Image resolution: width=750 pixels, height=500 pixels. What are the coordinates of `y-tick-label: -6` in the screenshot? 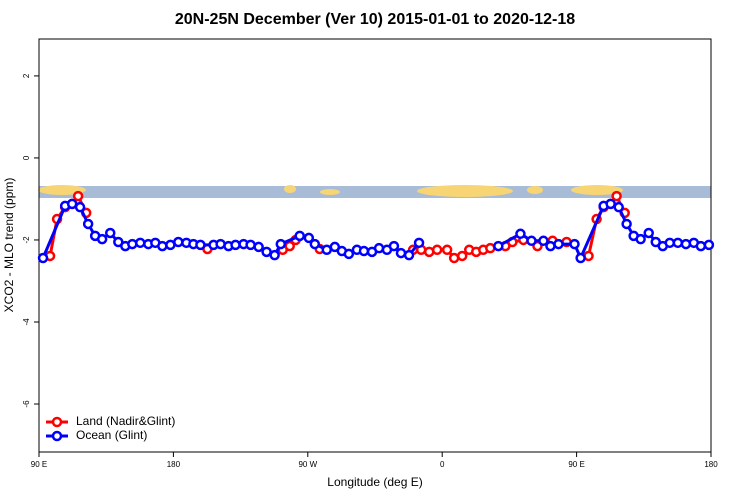 It's located at (26, 404).